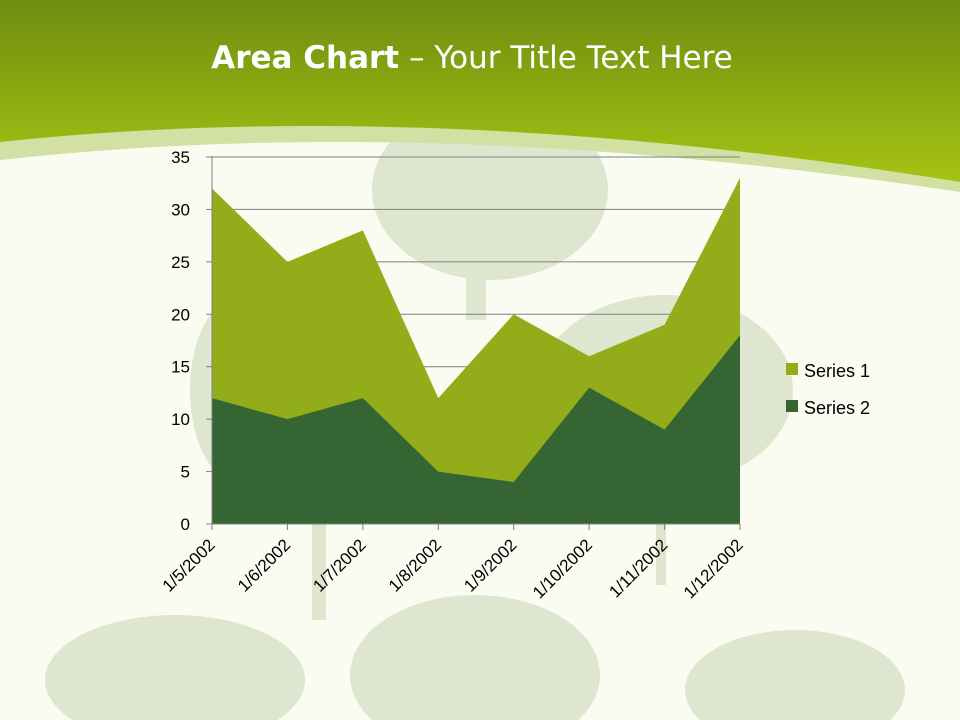 The width and height of the screenshot is (960, 720). Describe the element at coordinates (264, 565) in the screenshot. I see `x-tick-label: 1/6/2002` at that location.